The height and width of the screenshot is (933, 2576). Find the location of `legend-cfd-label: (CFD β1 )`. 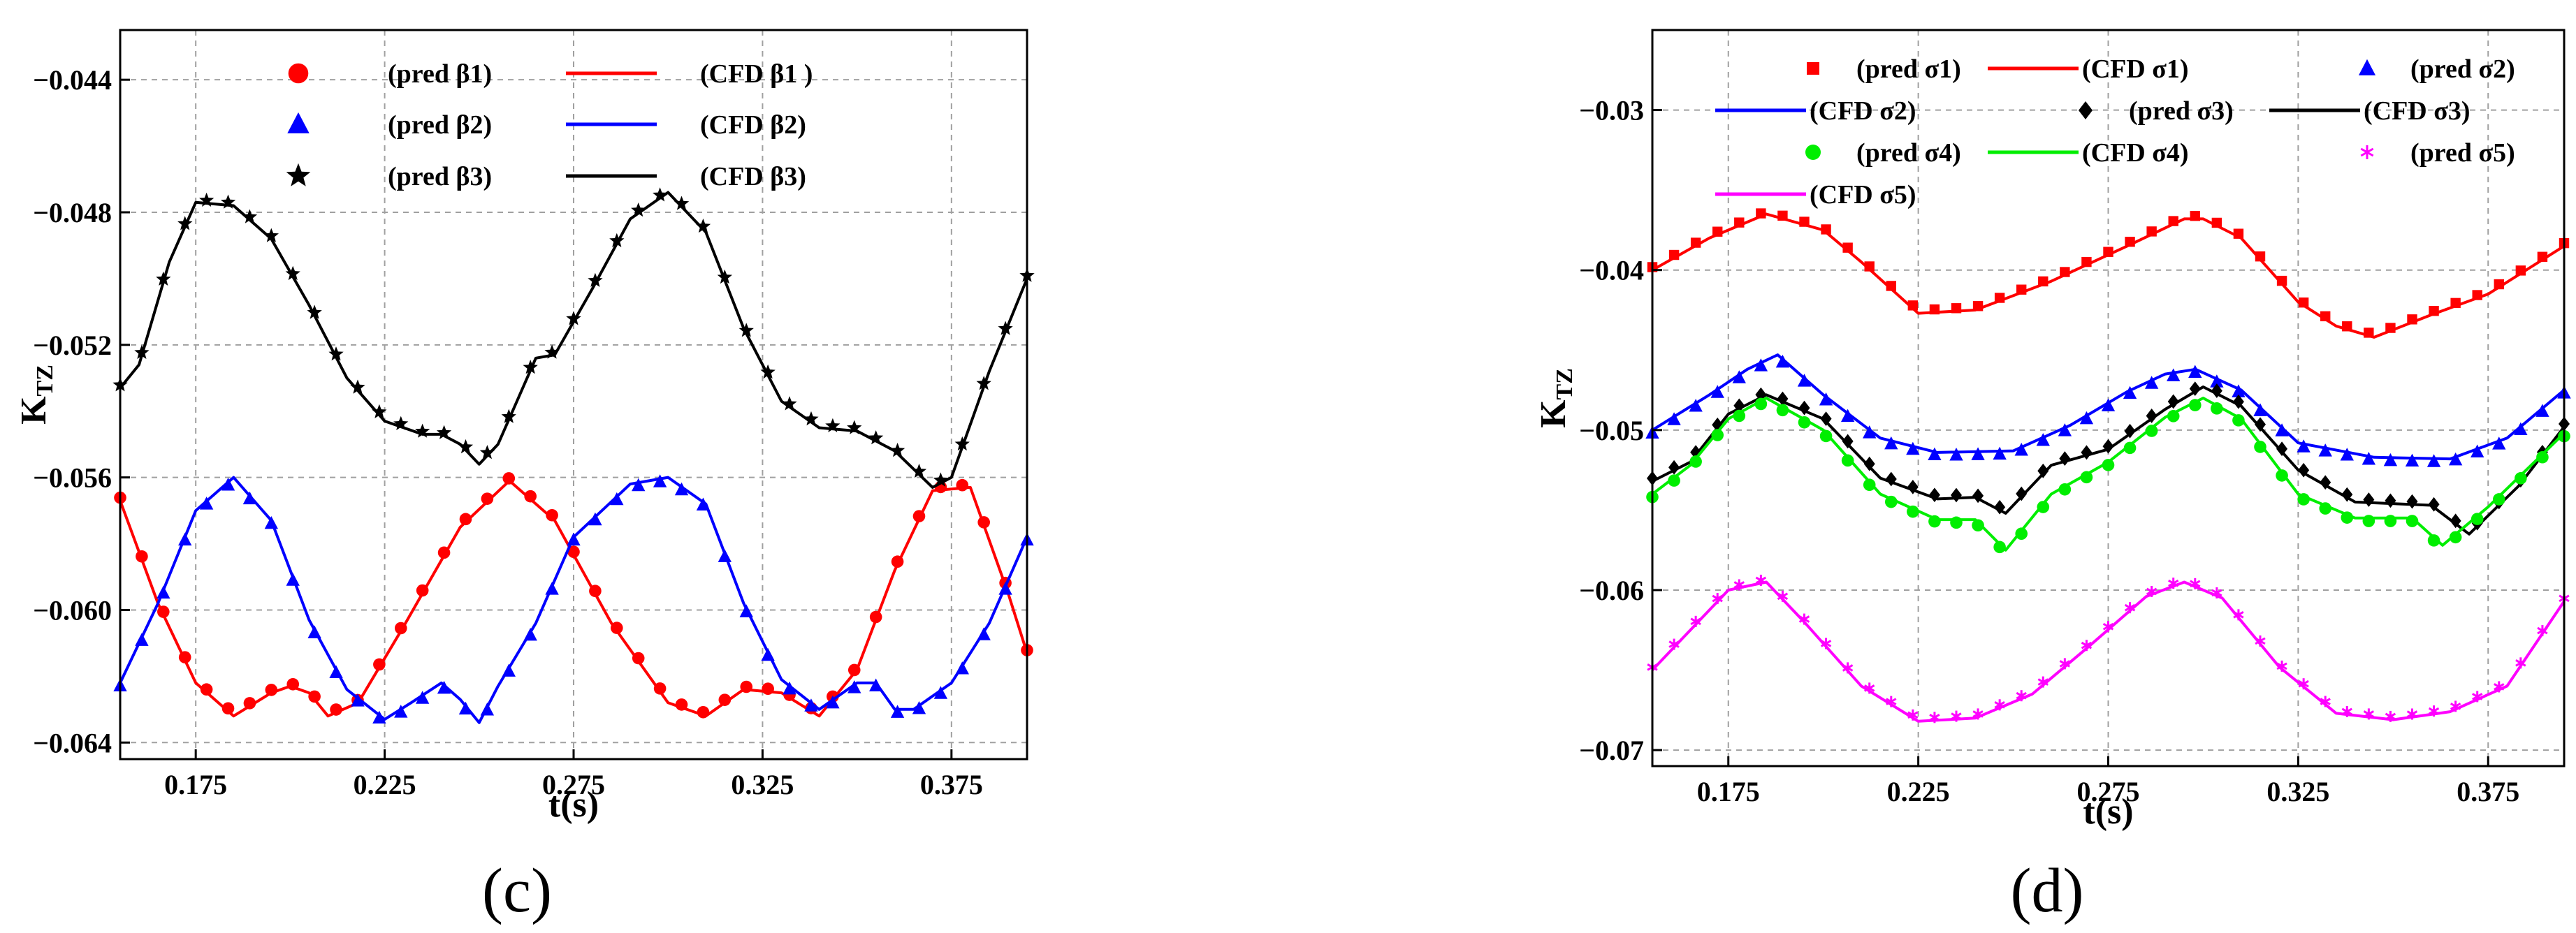

legend-cfd-label: (CFD β1 ) is located at coordinates (757, 74).